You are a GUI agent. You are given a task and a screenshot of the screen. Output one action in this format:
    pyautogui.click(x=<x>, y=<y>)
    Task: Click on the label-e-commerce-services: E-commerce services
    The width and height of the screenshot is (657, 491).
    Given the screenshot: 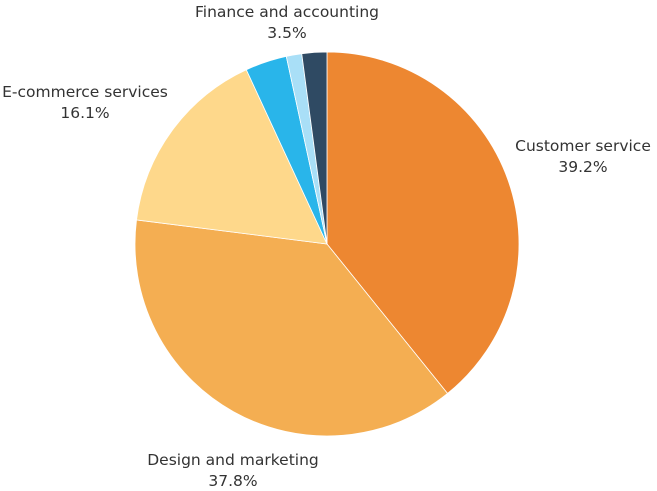 What is the action you would take?
    pyautogui.click(x=85, y=92)
    